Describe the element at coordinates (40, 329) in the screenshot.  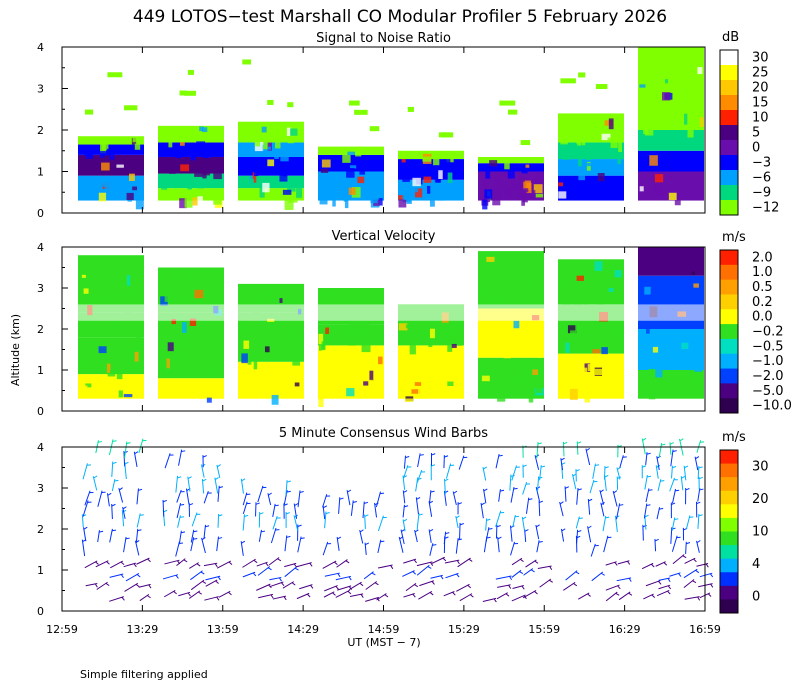
I see `y-tick-label: 2` at that location.